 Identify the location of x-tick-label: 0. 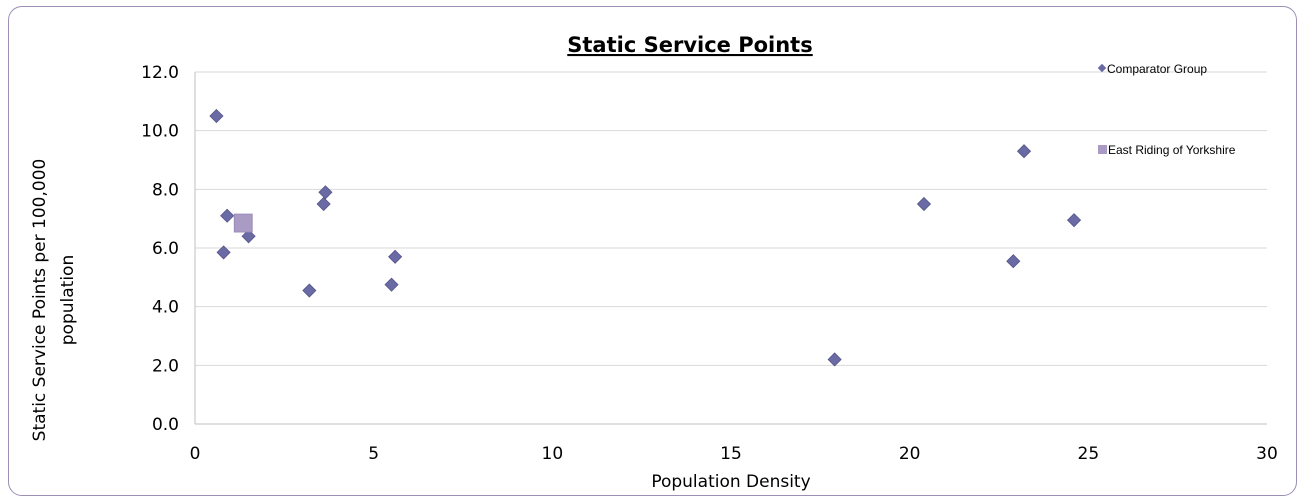
(195, 454).